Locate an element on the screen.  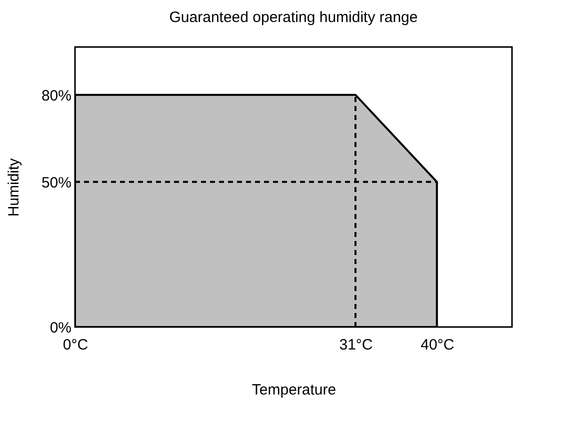
chart-title: Guaranteed operating humidity range is located at coordinates (293, 17).